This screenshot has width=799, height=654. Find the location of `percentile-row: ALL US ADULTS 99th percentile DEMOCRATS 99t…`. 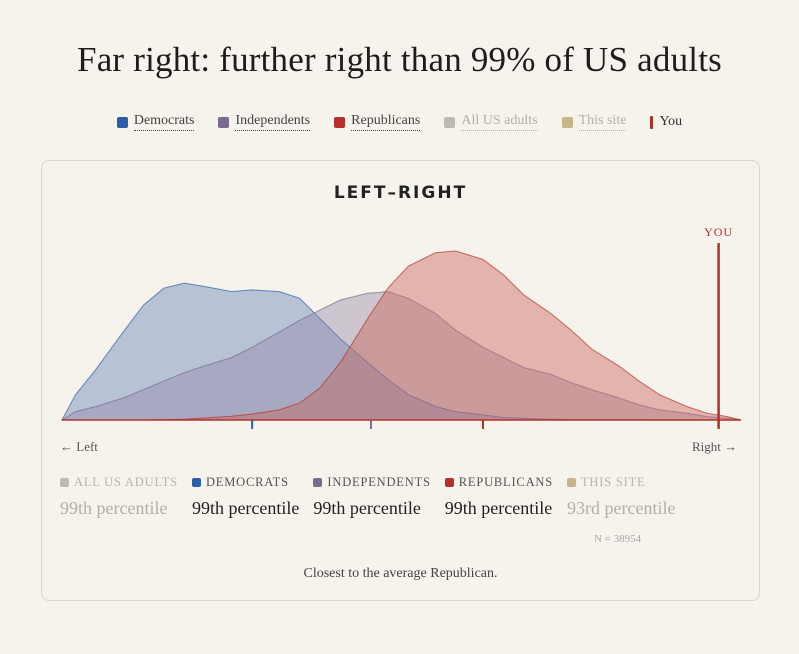

percentile-row: ALL US ADULTS 99th percentile DEMOCRATS 99t… is located at coordinates (374, 497).